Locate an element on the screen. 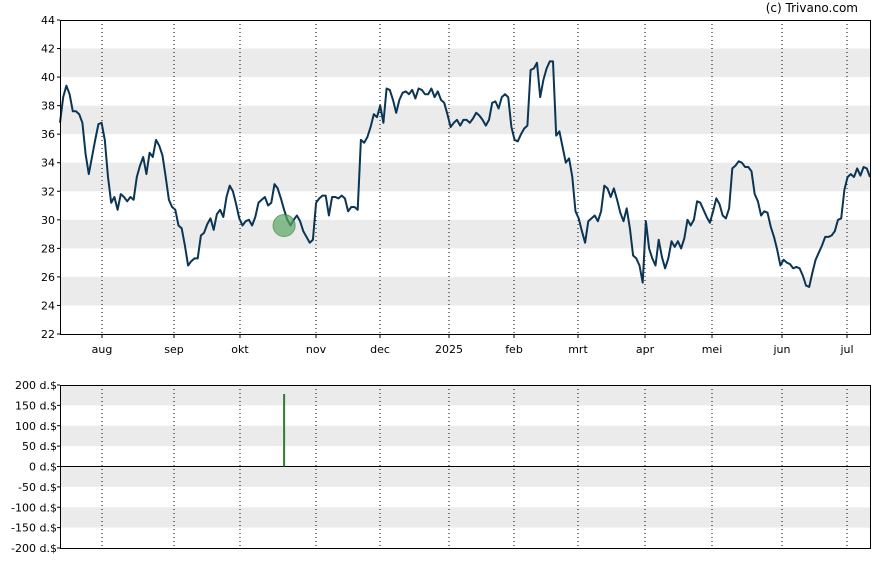  price-tick-label: 36 is located at coordinates (48, 134).